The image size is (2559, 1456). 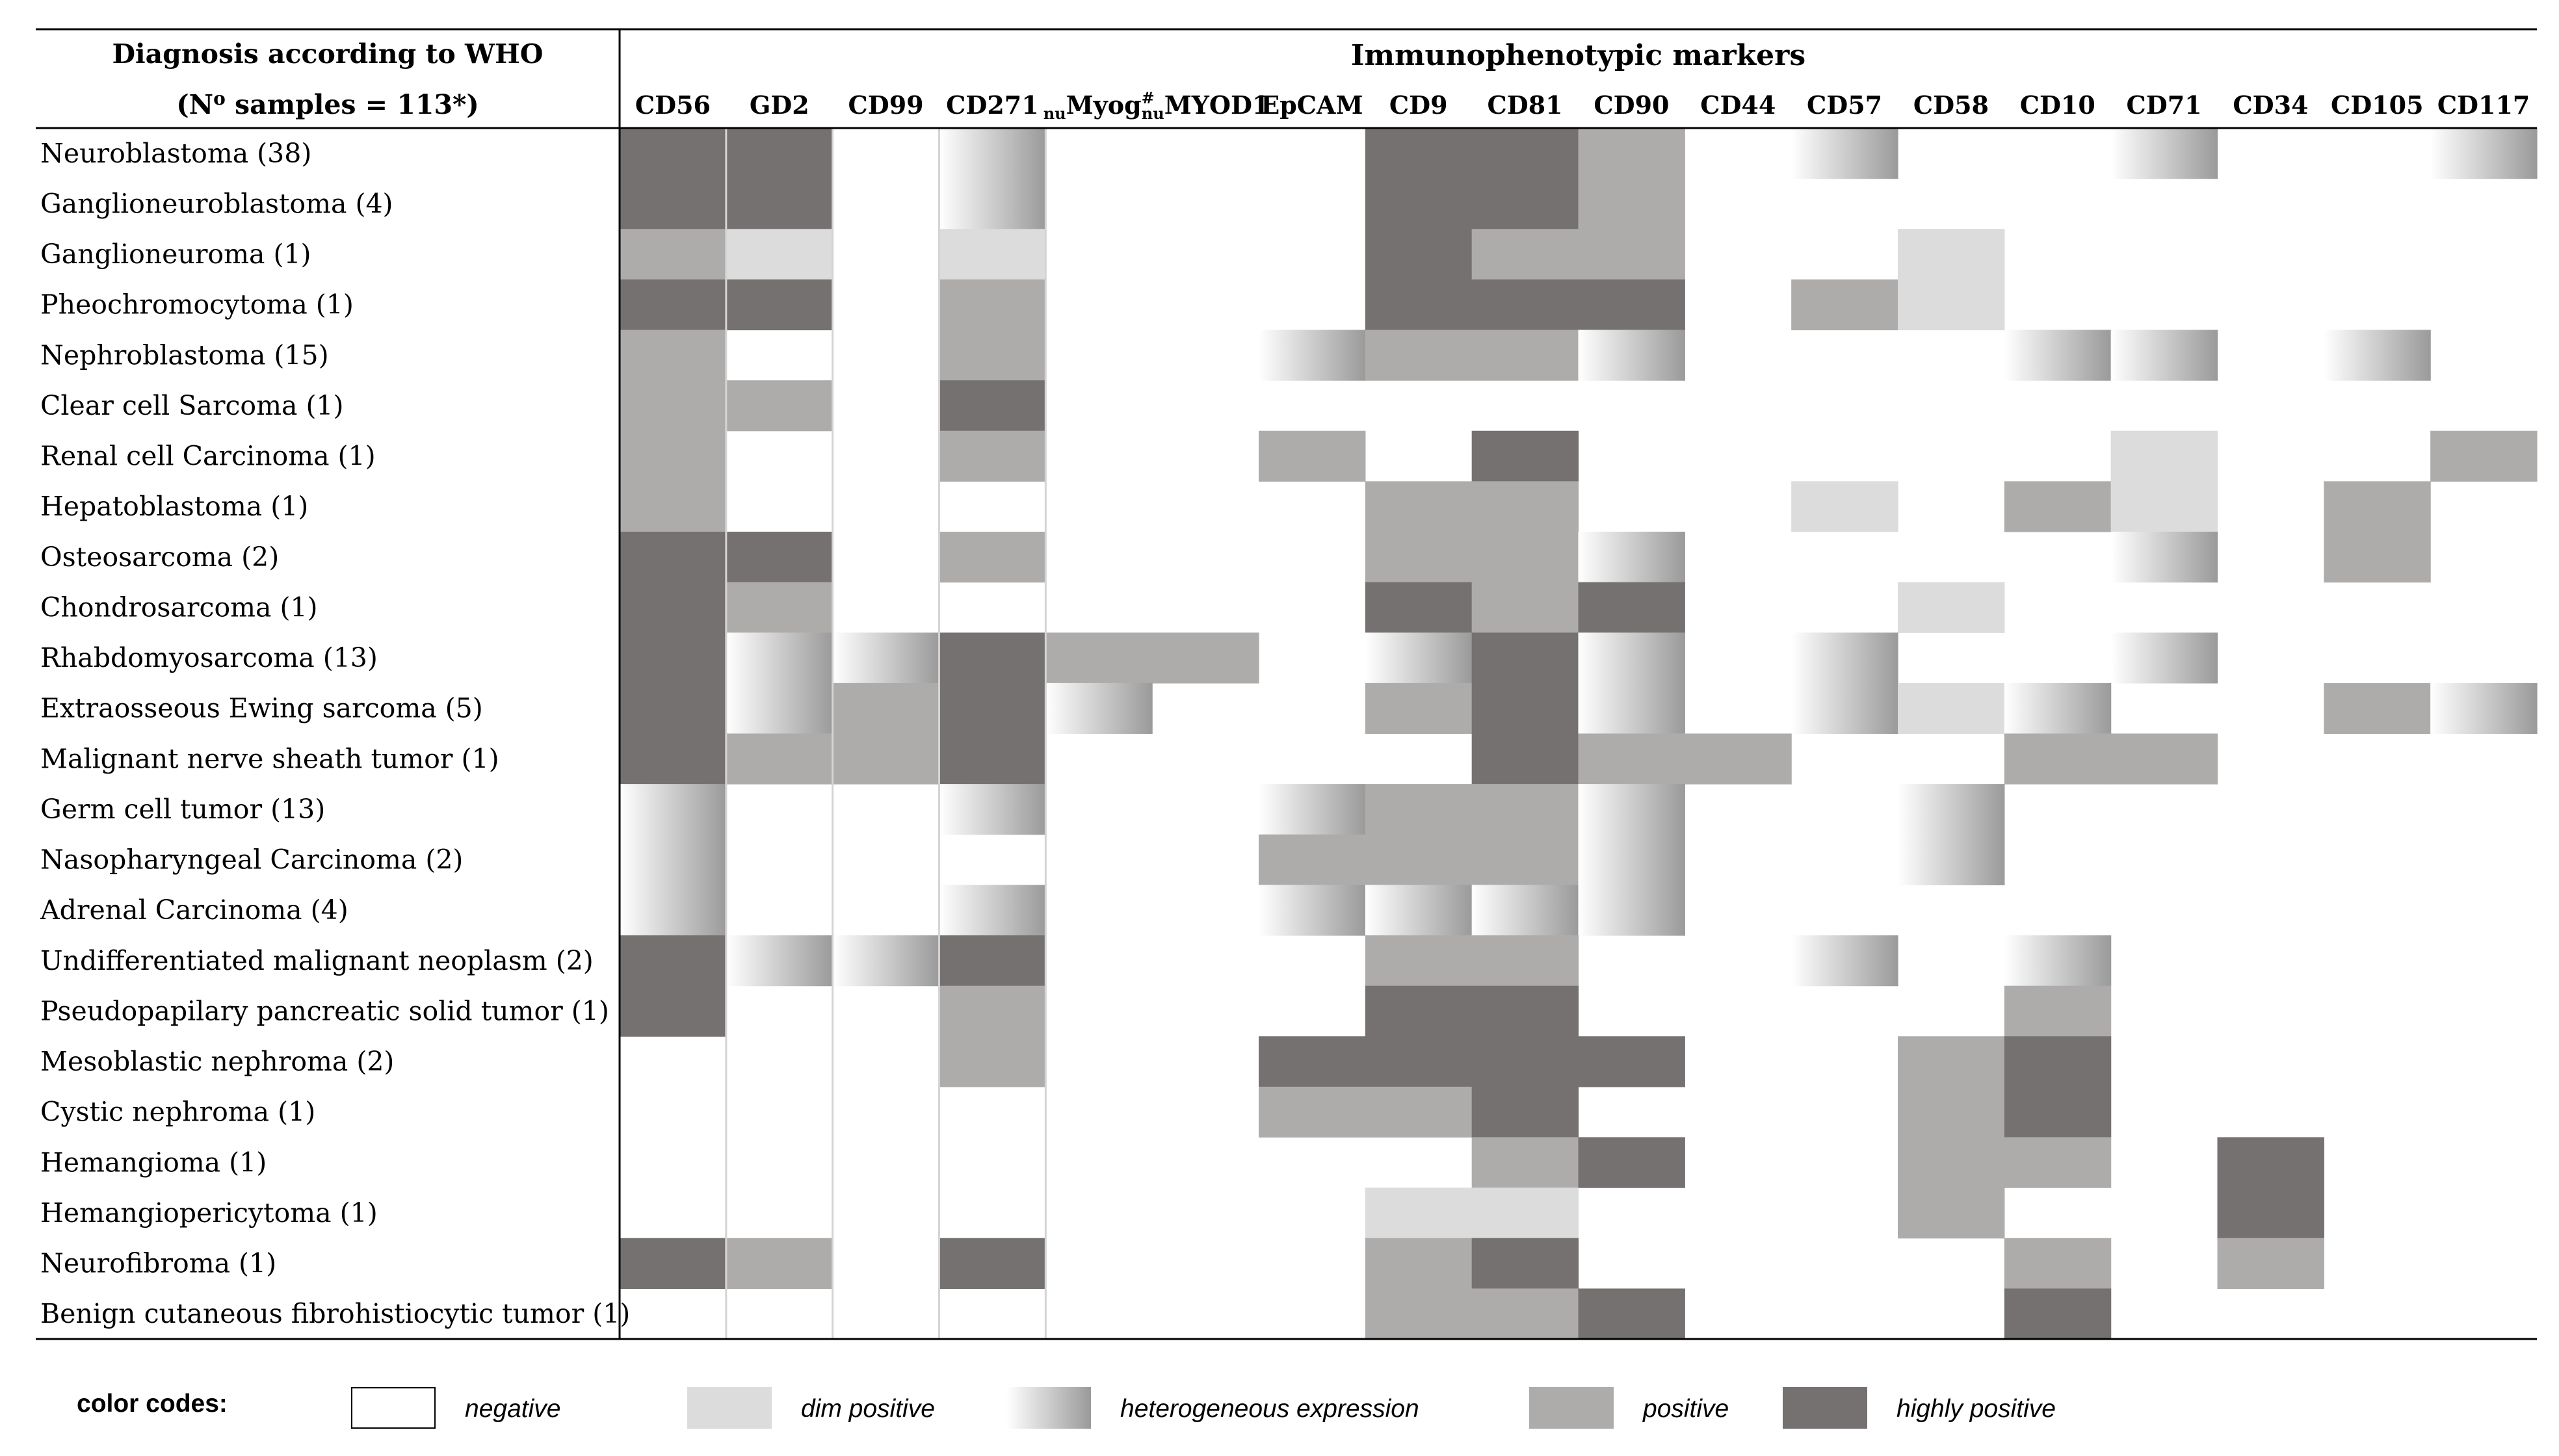 I want to click on legend-label-negative: negative, so click(x=513, y=1409).